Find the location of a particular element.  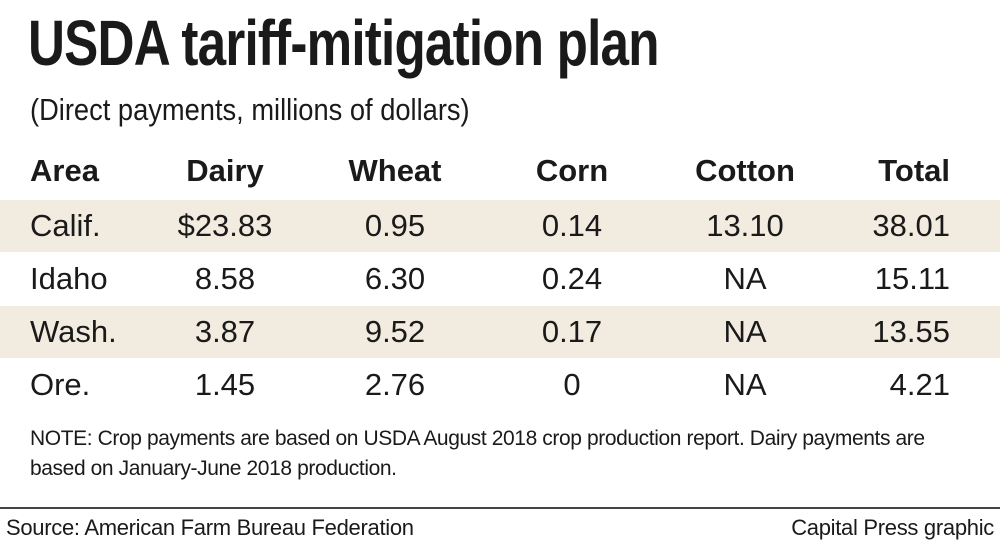

cell: 13.10 is located at coordinates (745, 225).